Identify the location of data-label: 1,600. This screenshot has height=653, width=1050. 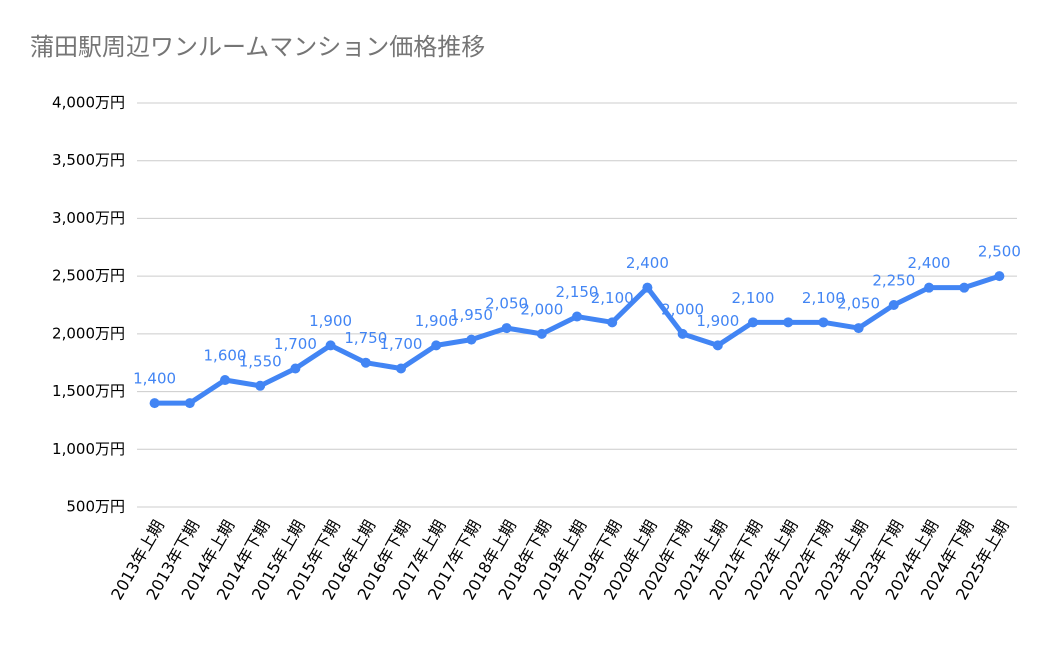
(225, 356).